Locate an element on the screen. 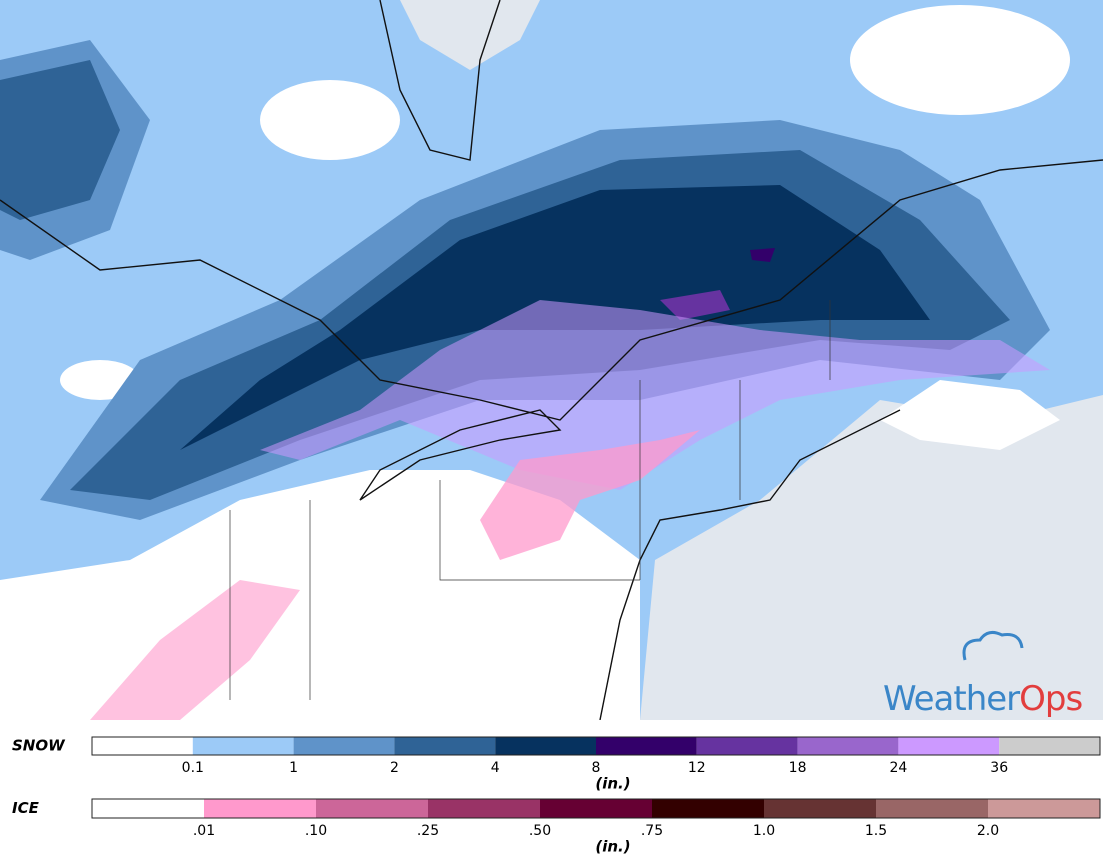 This screenshot has height=861, width=1103. legend-tick-label: 1 is located at coordinates (293, 768).